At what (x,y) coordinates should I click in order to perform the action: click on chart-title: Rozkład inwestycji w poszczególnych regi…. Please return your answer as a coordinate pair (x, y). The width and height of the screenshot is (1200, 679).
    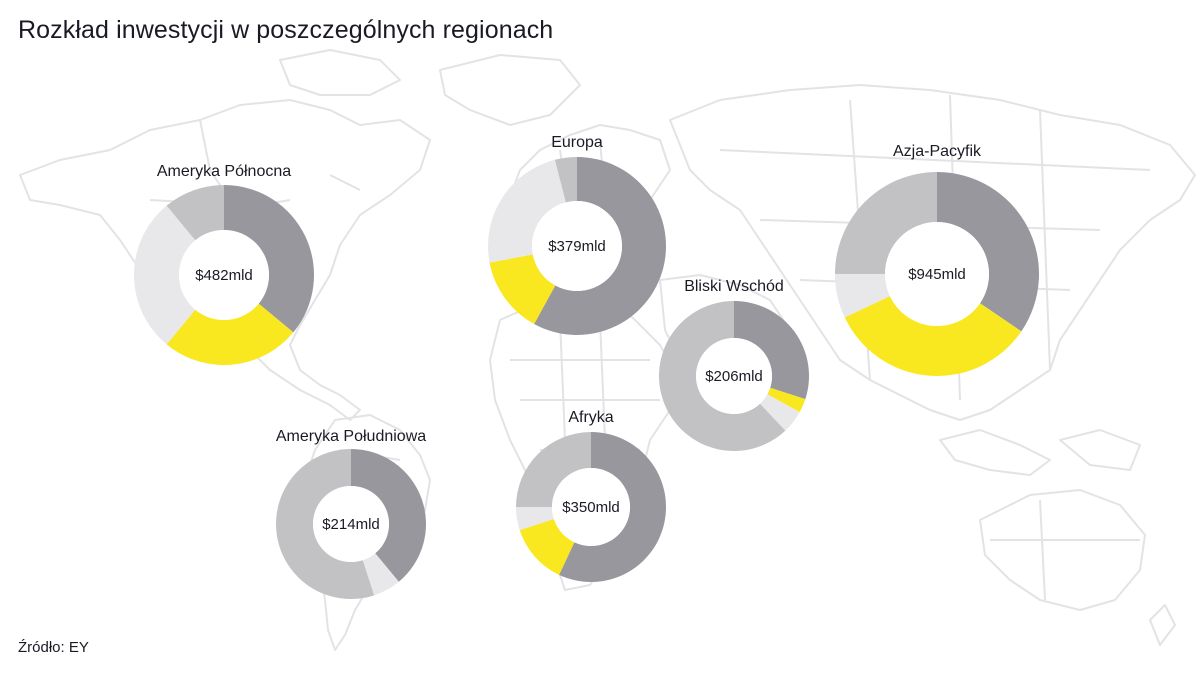
    Looking at the image, I should click on (286, 30).